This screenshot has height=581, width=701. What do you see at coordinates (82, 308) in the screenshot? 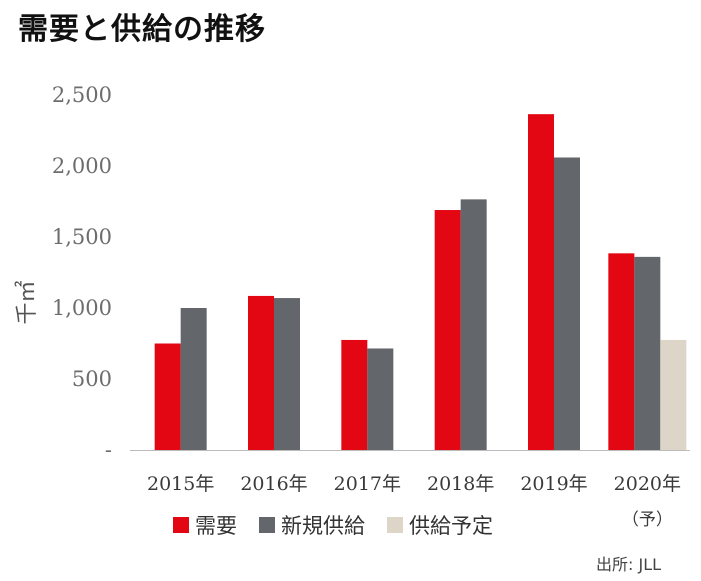
I see `y-tick-label: 1,000` at bounding box center [82, 308].